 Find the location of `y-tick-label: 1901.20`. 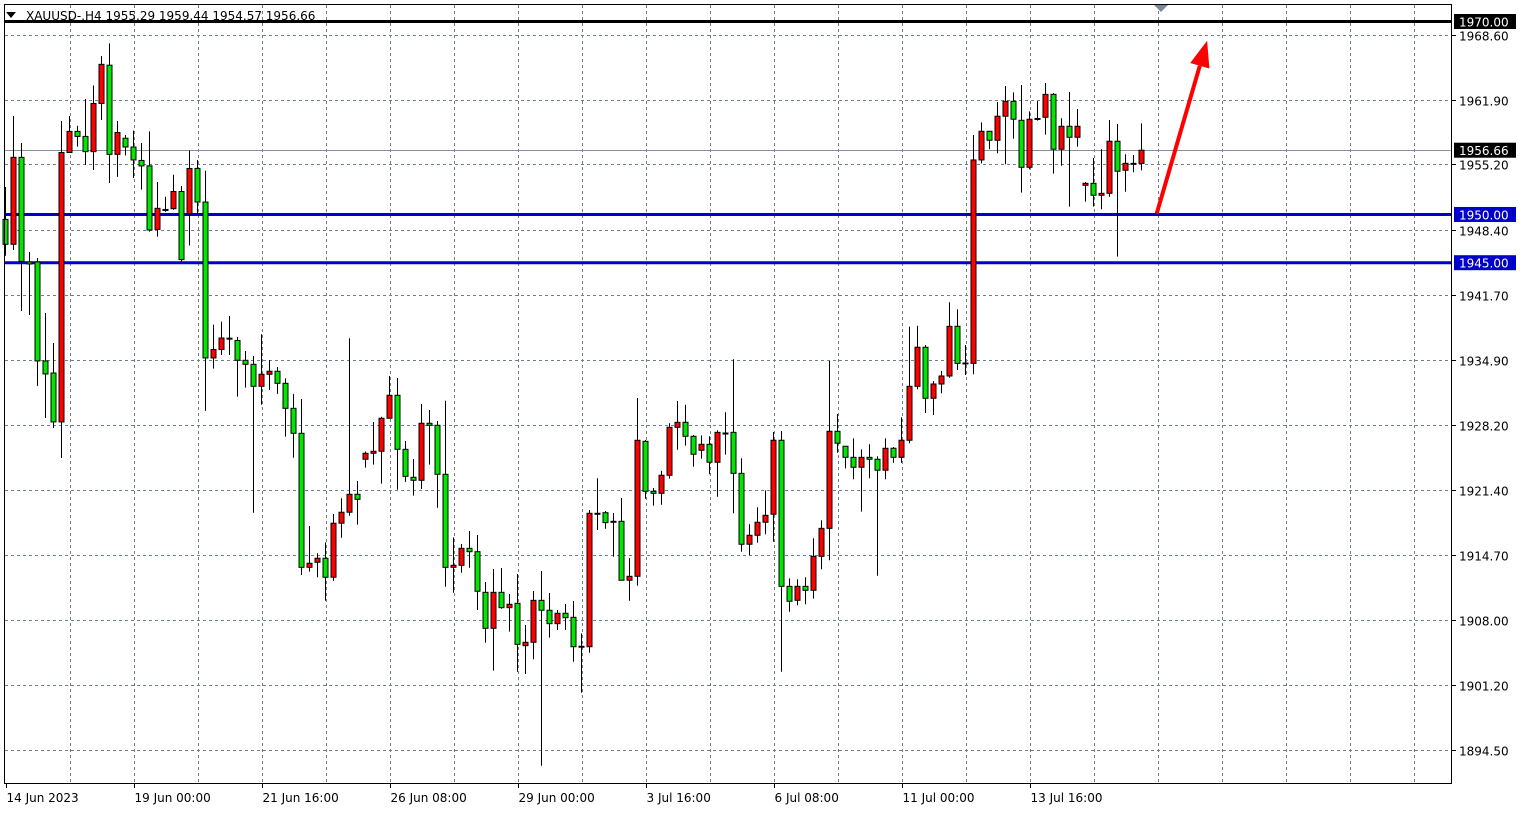

y-tick-label: 1901.20 is located at coordinates (1484, 687).